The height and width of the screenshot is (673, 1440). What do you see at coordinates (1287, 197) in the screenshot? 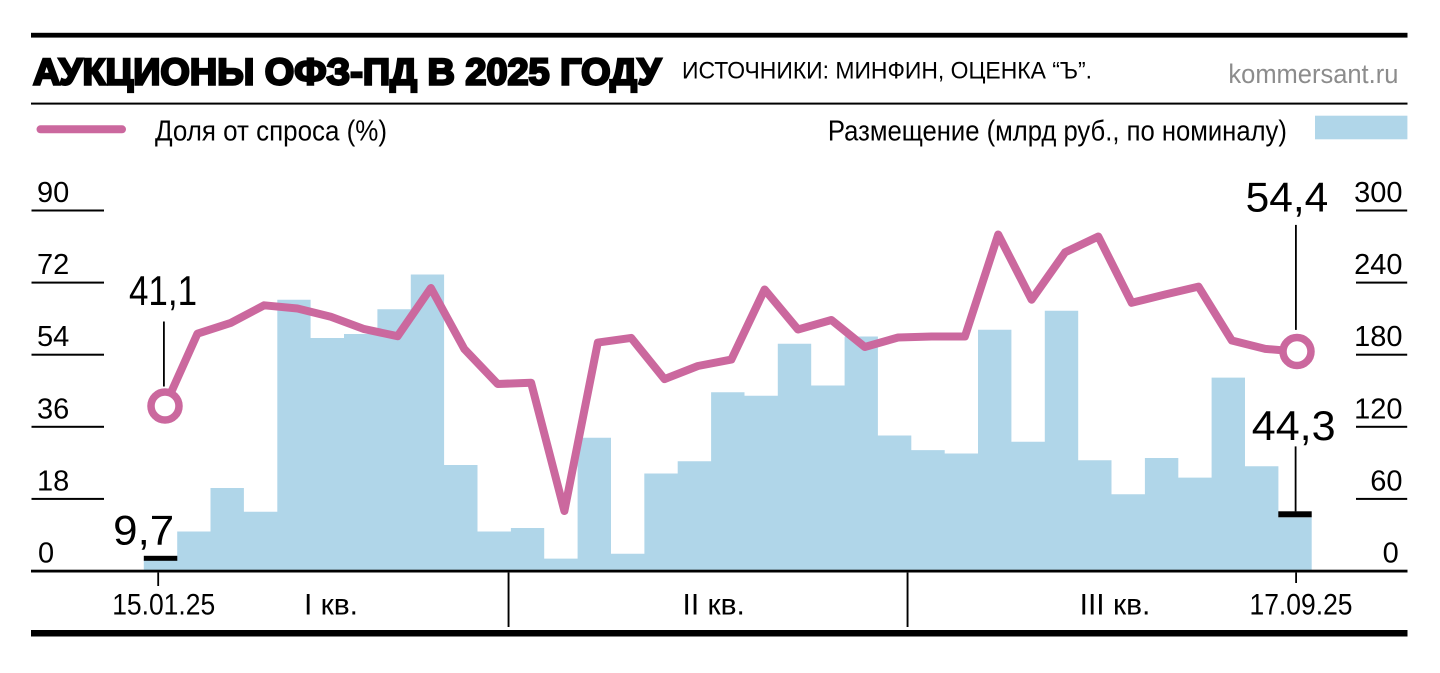
I see `svg-text: 54,4` at bounding box center [1287, 197].